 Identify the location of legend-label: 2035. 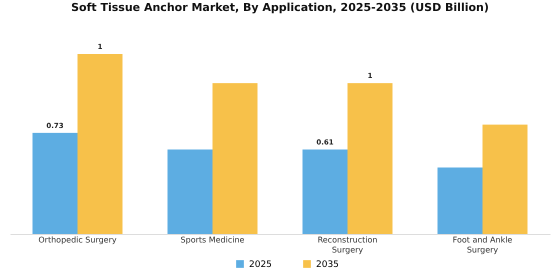
(327, 265).